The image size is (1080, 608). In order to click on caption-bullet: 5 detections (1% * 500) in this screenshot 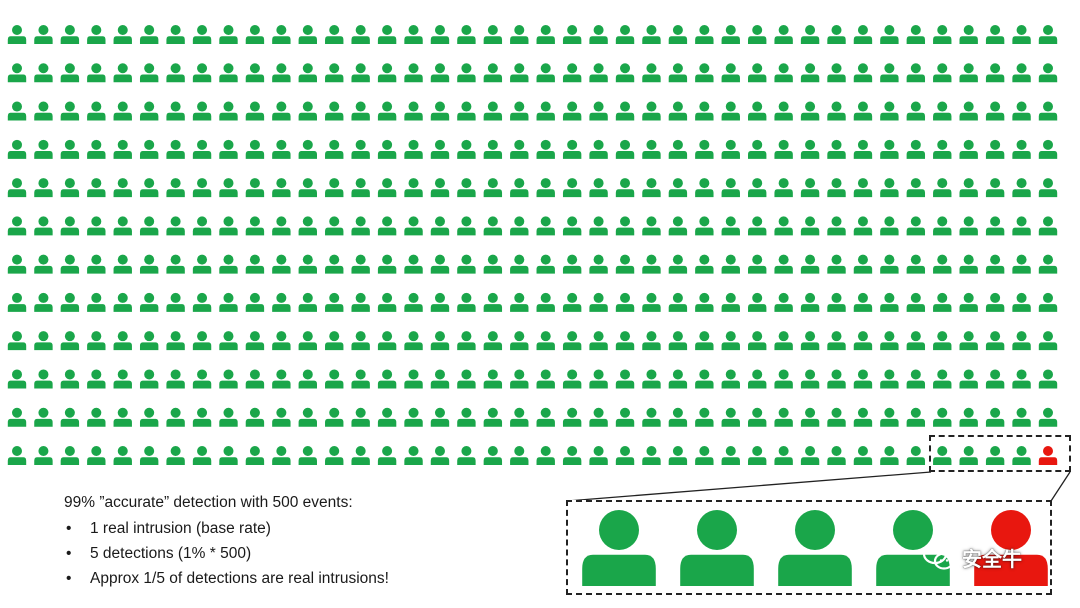, I will do `click(304, 553)`.